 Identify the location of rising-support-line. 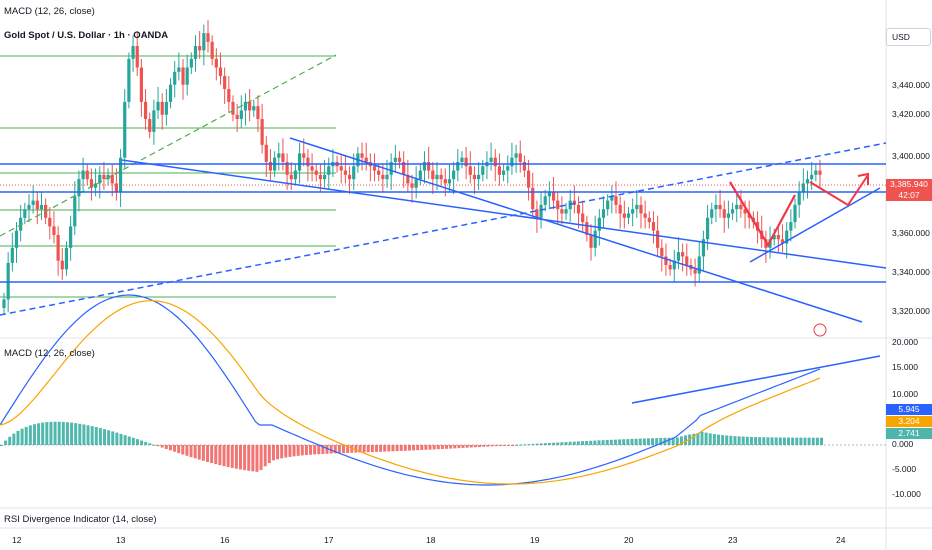
(815, 225).